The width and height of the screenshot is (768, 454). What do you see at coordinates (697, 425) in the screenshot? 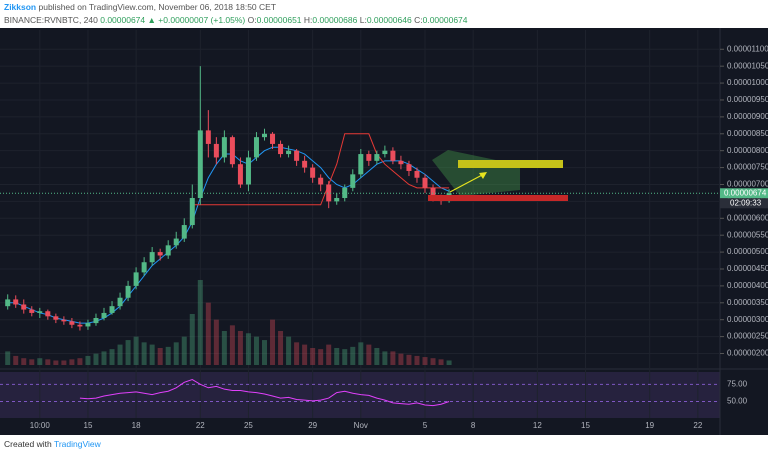
I see `x-tick-label: 22` at bounding box center [697, 425].